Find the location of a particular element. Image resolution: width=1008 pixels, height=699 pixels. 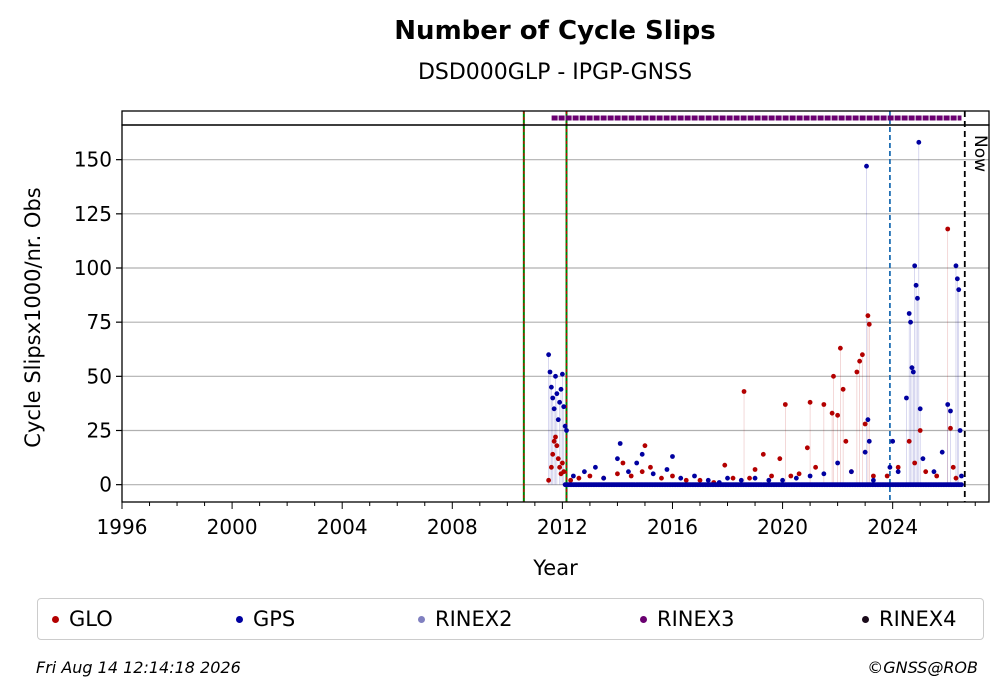

legend-label-rinex2: RINEX2 is located at coordinates (474, 619).